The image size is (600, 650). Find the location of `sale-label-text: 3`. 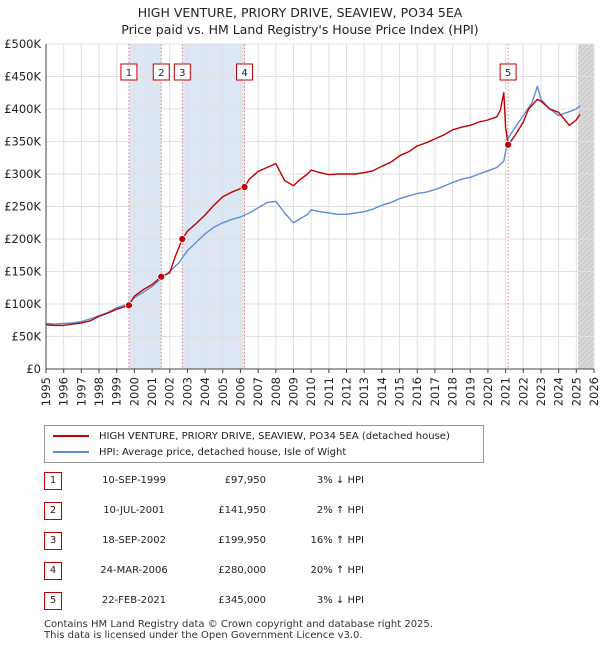

sale-label-text: 3 is located at coordinates (182, 73).